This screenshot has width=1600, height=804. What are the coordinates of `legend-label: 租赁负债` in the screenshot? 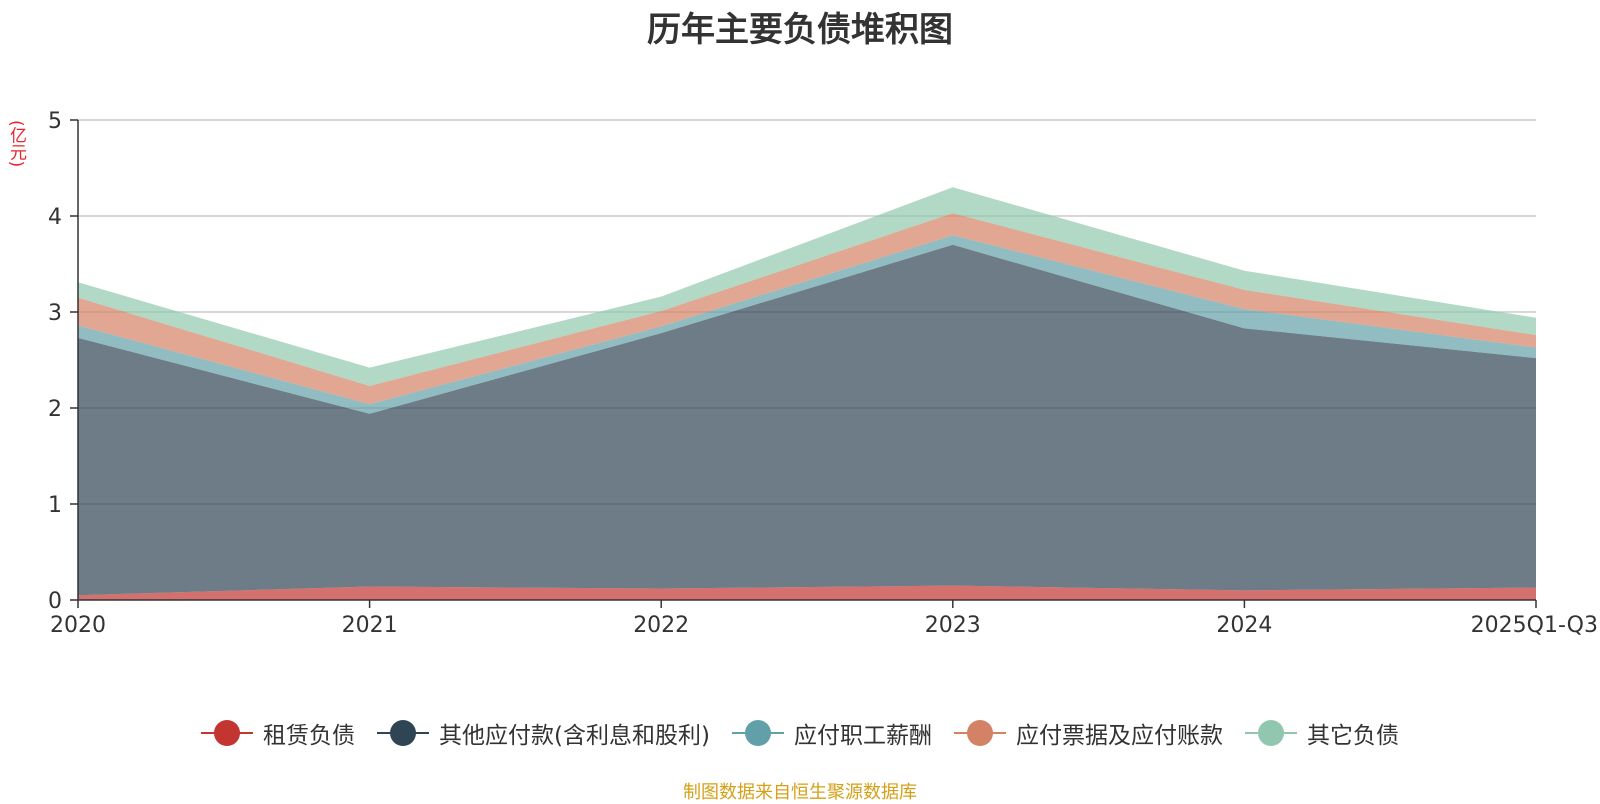 It's located at (309, 736).